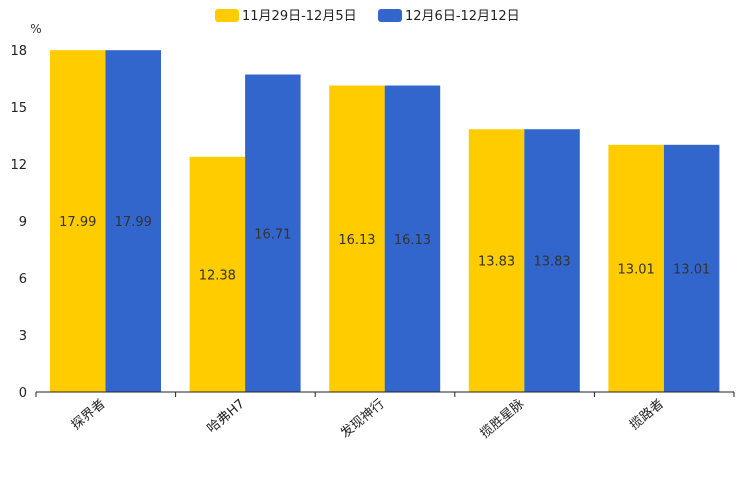 This screenshot has height=500, width=744. I want to click on x-tick-label: 发现神行, so click(362, 419).